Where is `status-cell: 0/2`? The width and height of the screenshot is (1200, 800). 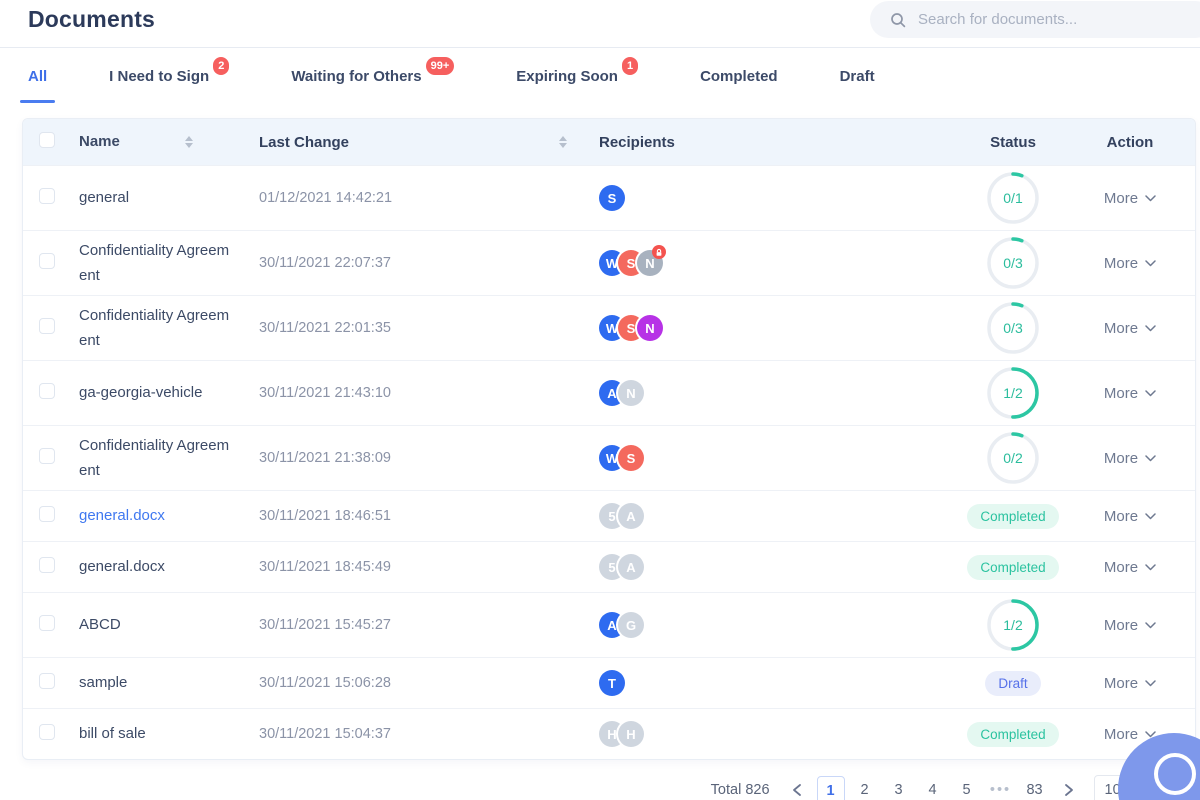 status-cell: 0/2 is located at coordinates (1013, 458).